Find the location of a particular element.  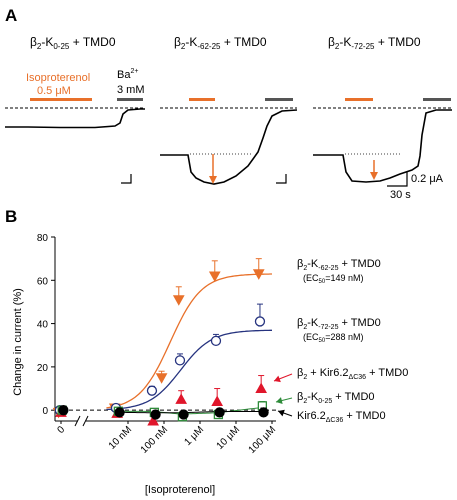

y-tick-label: 40 is located at coordinates (43, 325).